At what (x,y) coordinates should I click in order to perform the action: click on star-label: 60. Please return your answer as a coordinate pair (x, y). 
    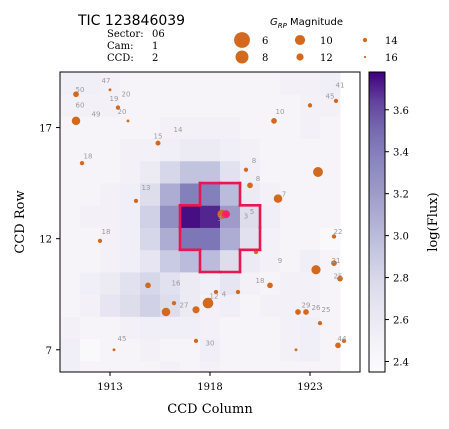
    Looking at the image, I should click on (80, 106).